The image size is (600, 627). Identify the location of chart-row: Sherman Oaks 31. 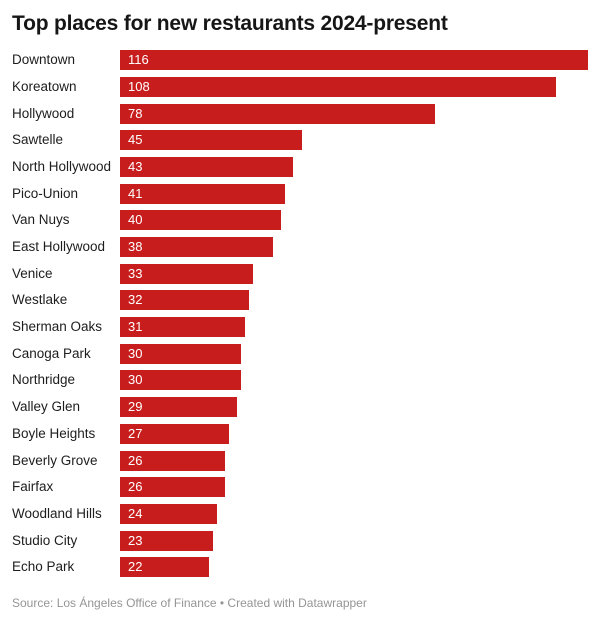
(300, 327).